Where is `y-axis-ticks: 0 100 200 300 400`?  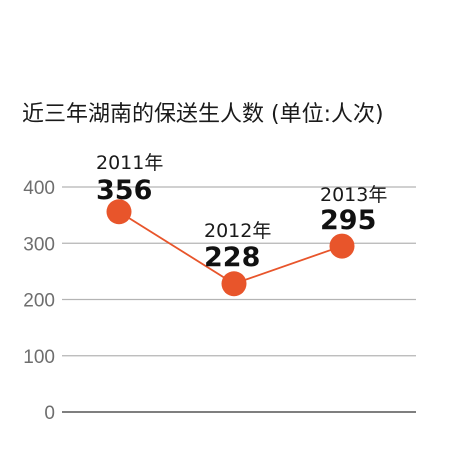
y-axis-ticks: 0 100 200 300 400 is located at coordinates (39, 301).